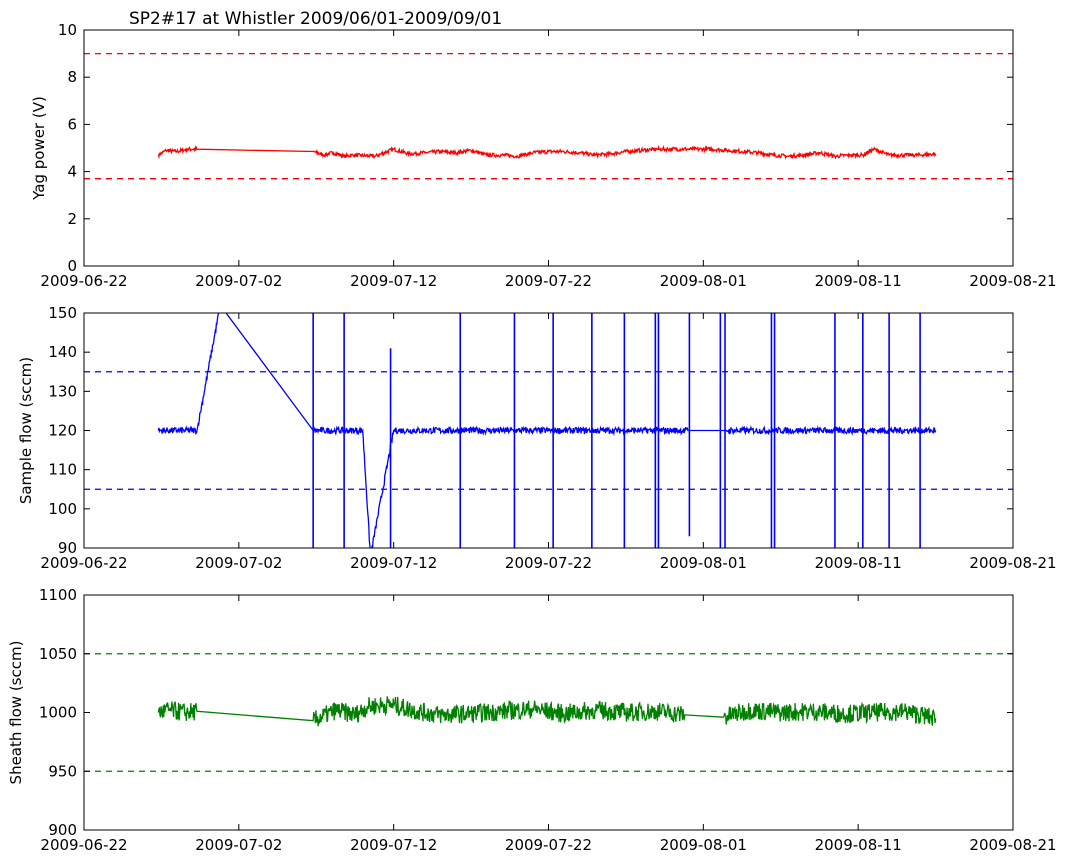 The width and height of the screenshot is (1070, 864). What do you see at coordinates (238, 845) in the screenshot?
I see `sheath-x-tick-label: 2009-07-02` at bounding box center [238, 845].